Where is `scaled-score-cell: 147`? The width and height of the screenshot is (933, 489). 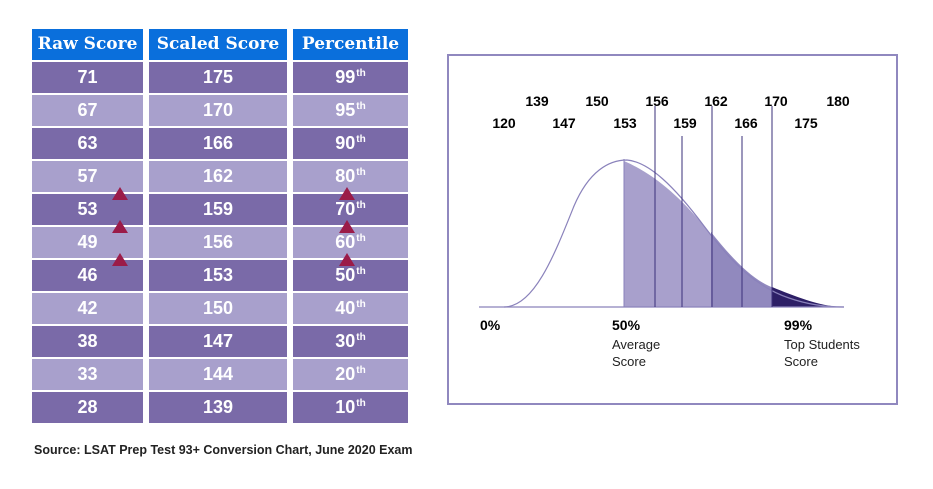
scaled-score-cell: 147 is located at coordinates (218, 341).